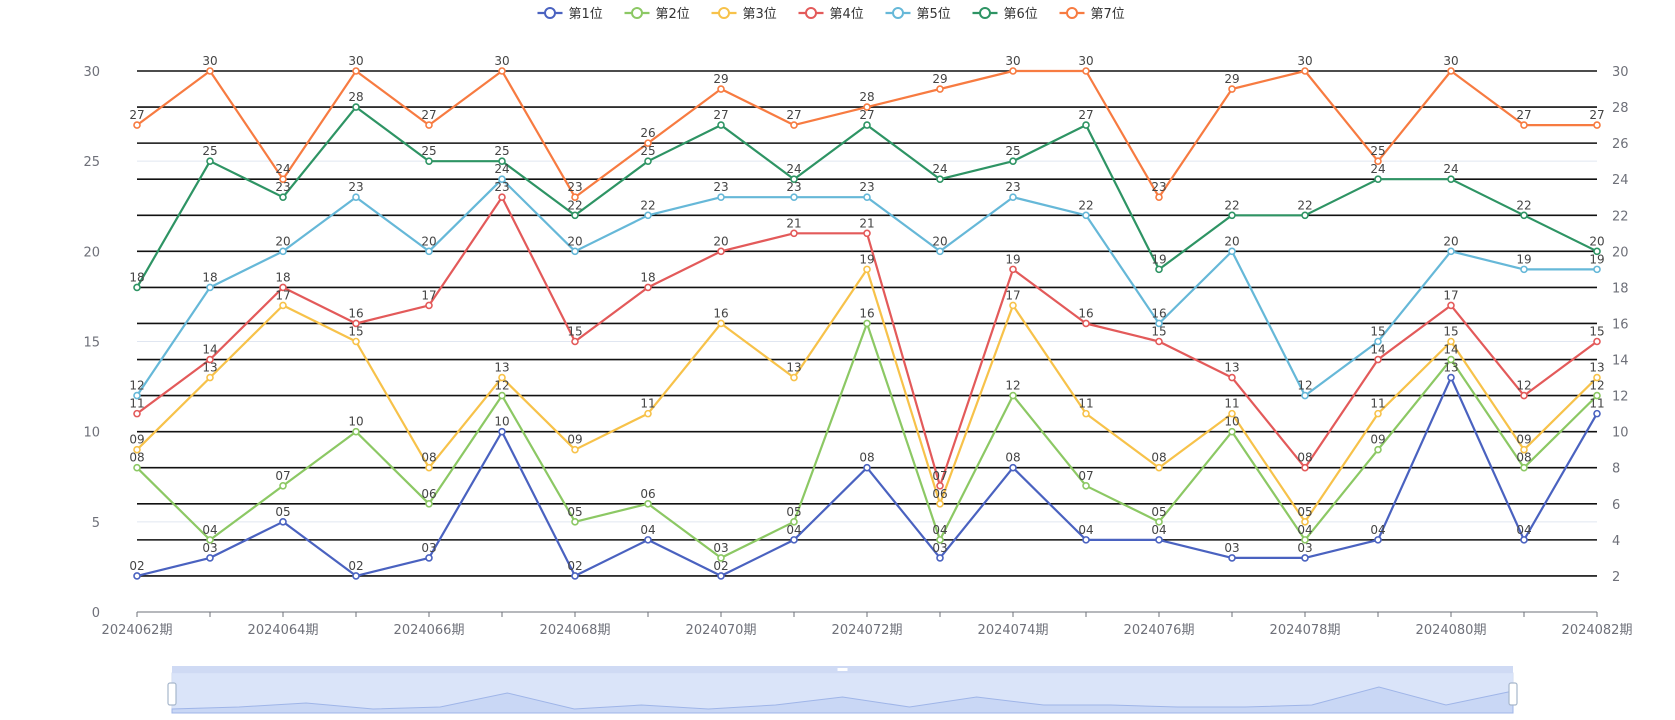 The width and height of the screenshot is (1675, 720). Describe the element at coordinates (657, 14) in the screenshot. I see `legend-item-2: 第2位` at that location.